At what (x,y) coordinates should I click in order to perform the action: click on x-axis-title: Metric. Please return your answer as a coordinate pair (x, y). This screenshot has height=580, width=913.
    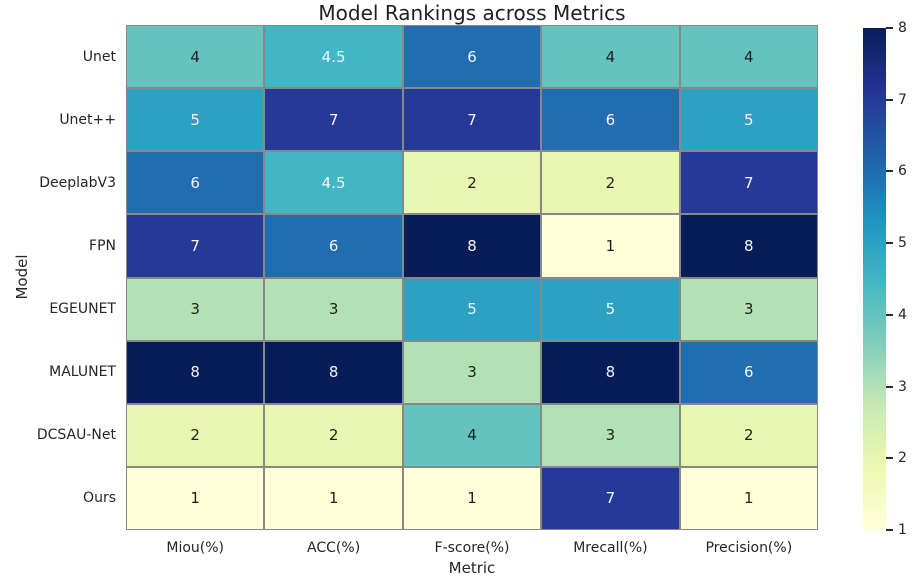
    Looking at the image, I should click on (472, 568).